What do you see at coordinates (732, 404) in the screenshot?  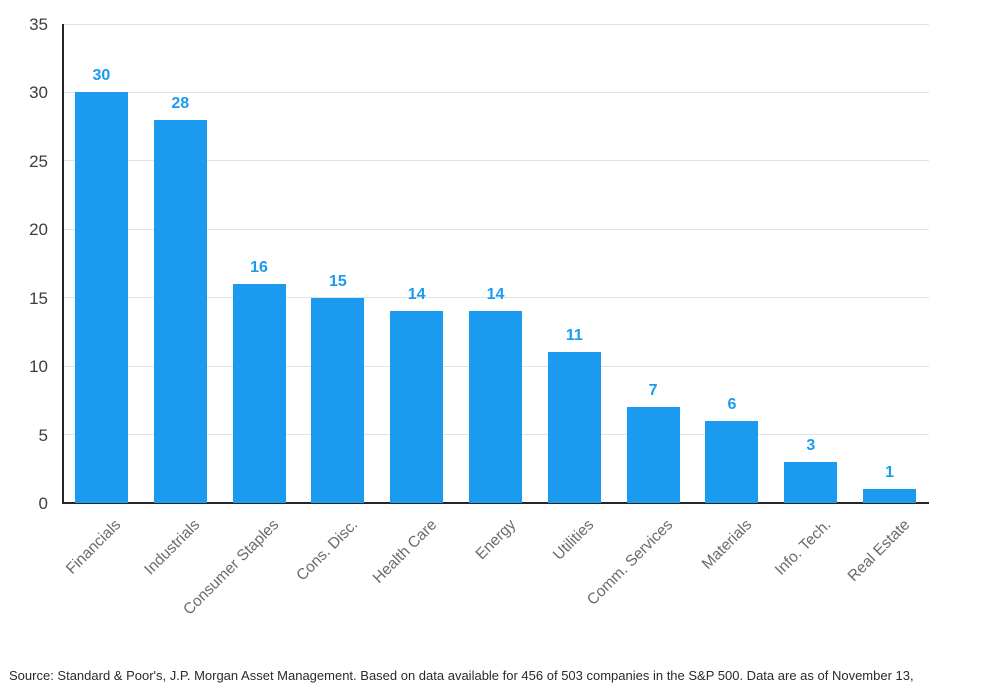 I see `bar-value-label: 6` at bounding box center [732, 404].